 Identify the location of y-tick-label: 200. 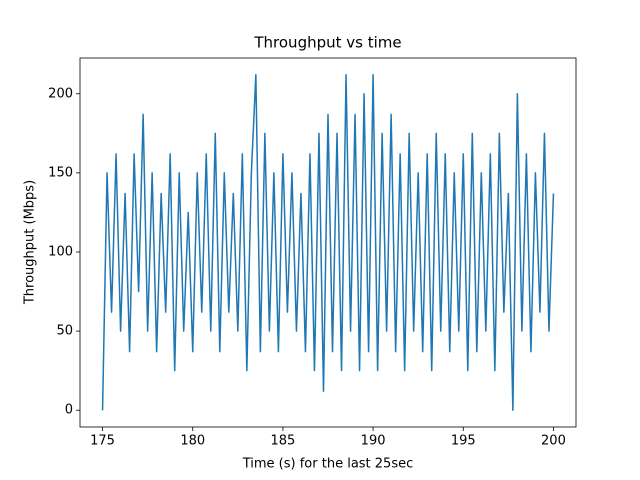
(60, 93).